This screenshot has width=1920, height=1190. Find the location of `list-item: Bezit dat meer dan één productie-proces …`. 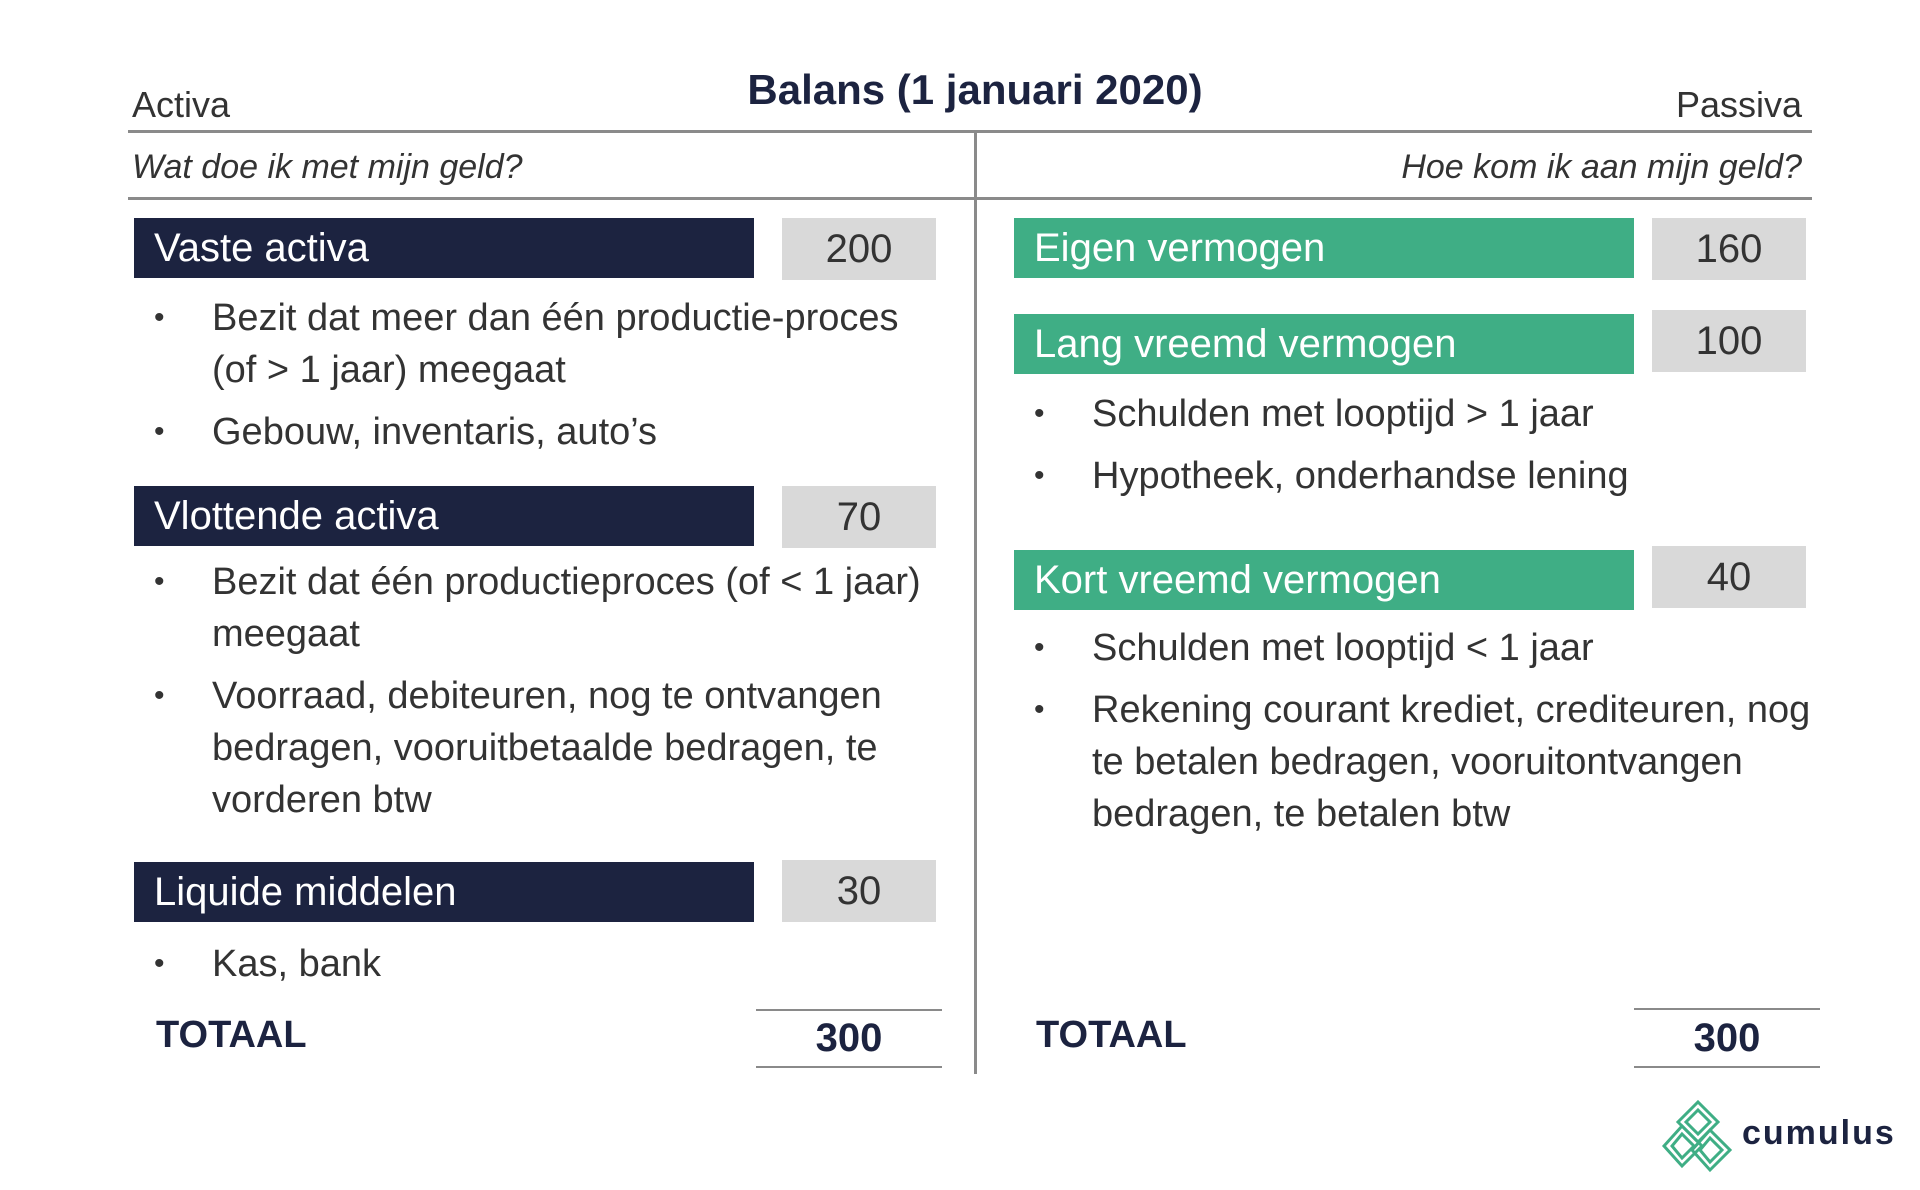

list-item: Bezit dat meer dan één productie-proces … is located at coordinates (524, 344).